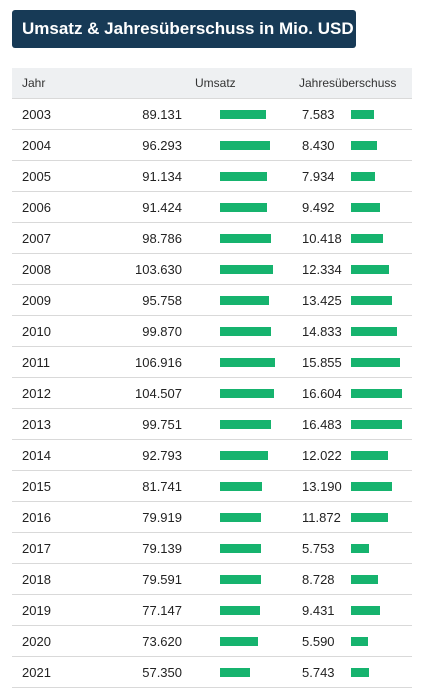  Describe the element at coordinates (318, 579) in the screenshot. I see `net-income-value: 8.728` at that location.